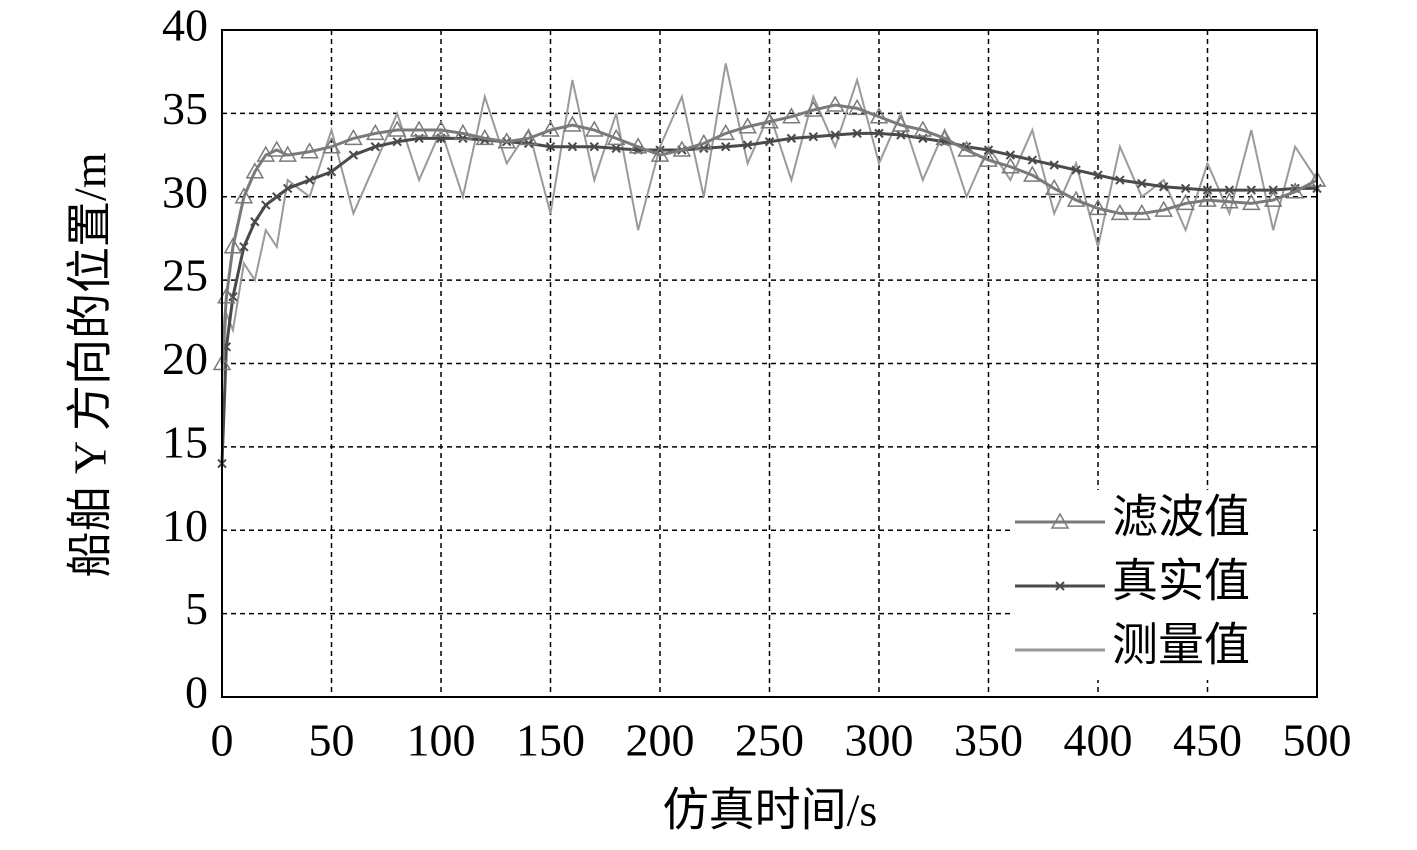  I want to click on x-tick-label: 200, so click(660, 740).